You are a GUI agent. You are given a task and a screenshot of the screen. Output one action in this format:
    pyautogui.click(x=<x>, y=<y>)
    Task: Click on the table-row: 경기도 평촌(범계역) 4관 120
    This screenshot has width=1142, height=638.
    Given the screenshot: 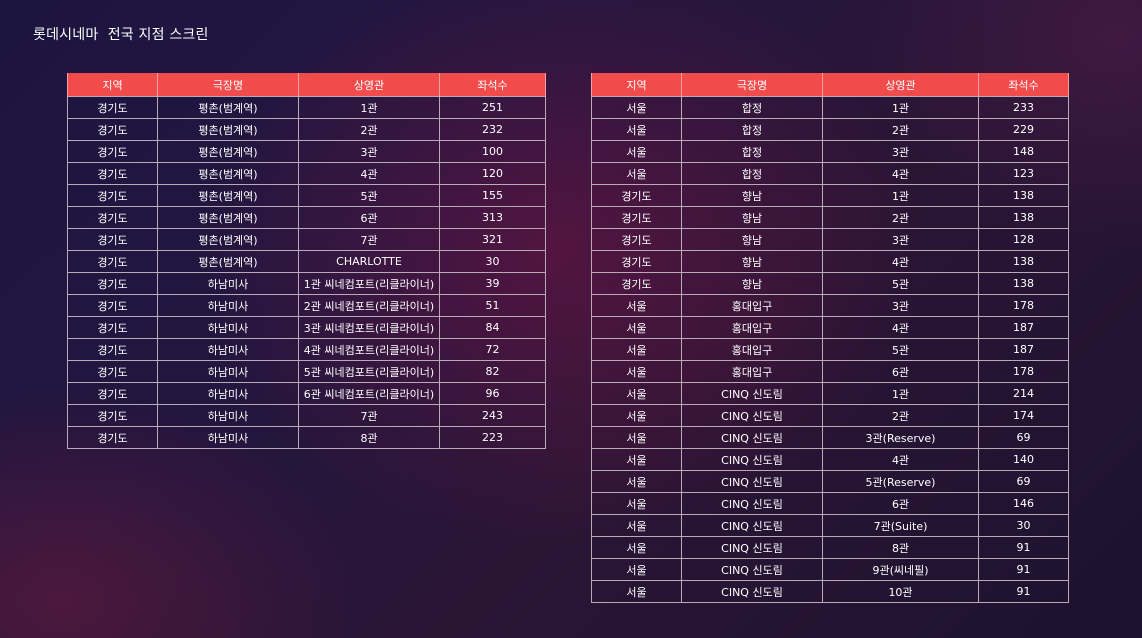 What is the action you would take?
    pyautogui.click(x=306, y=173)
    